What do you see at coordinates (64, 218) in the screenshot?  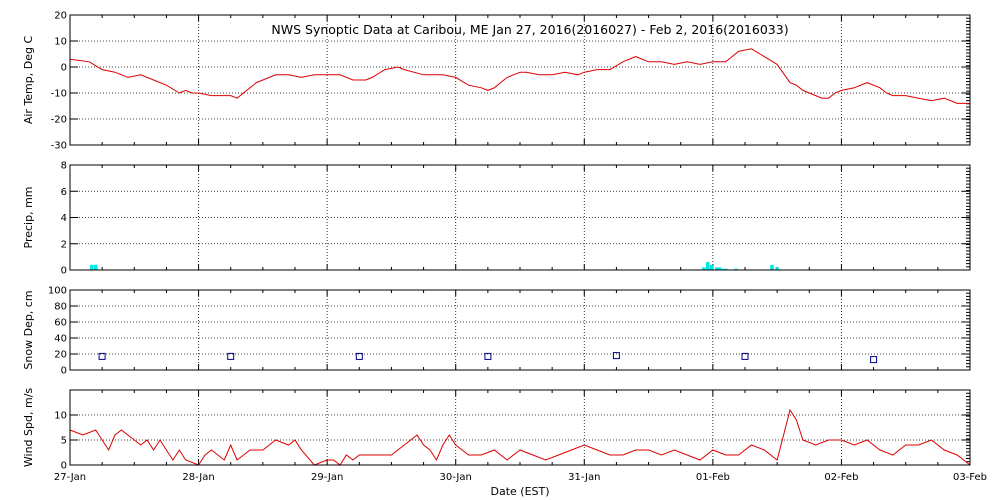 I see `y-tick-label: 4` at bounding box center [64, 218].